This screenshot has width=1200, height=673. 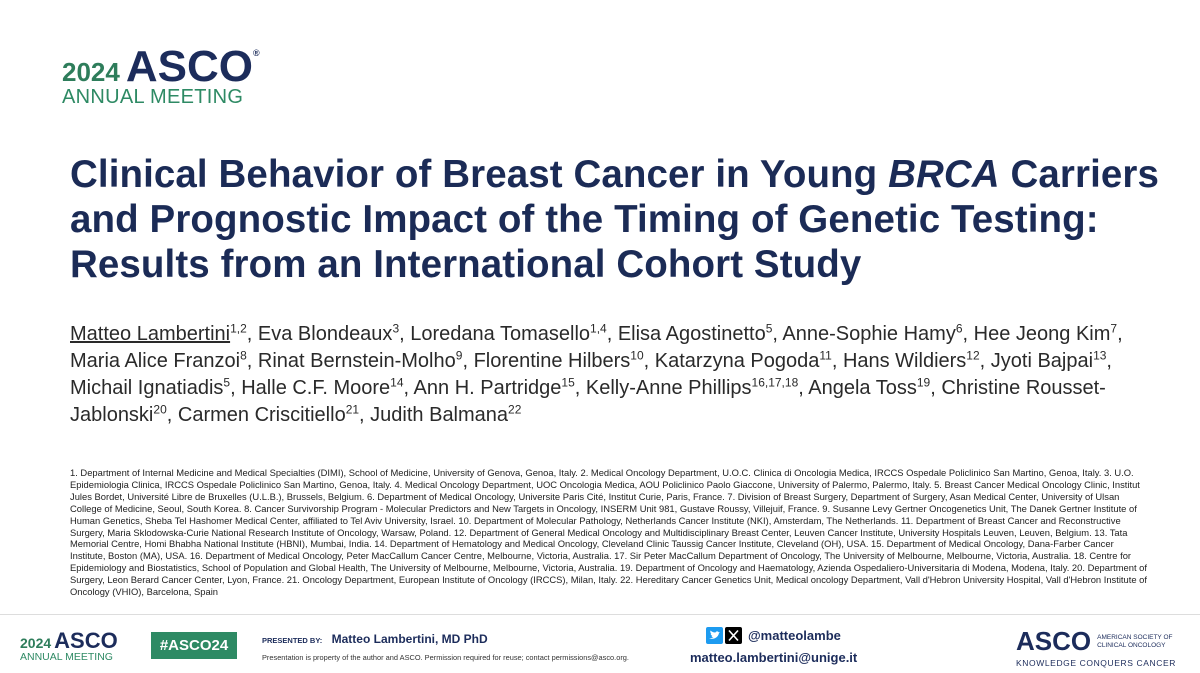 What do you see at coordinates (500, 334) in the screenshot?
I see `author-name: Loredana Tomasello` at bounding box center [500, 334].